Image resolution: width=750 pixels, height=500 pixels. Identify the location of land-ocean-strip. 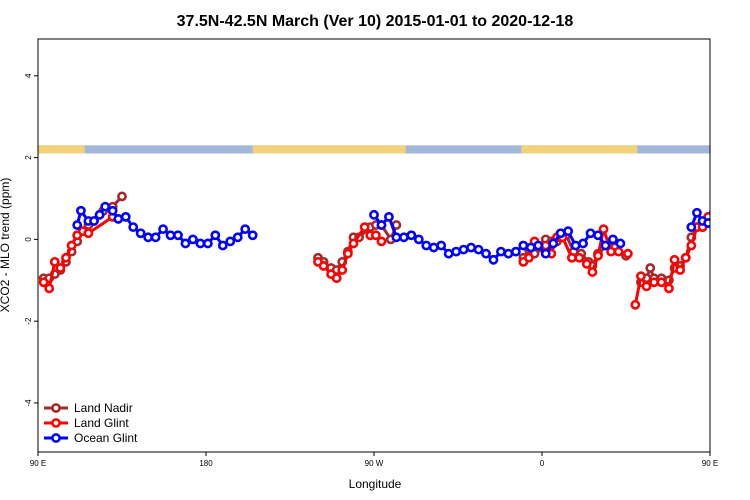
(374, 149).